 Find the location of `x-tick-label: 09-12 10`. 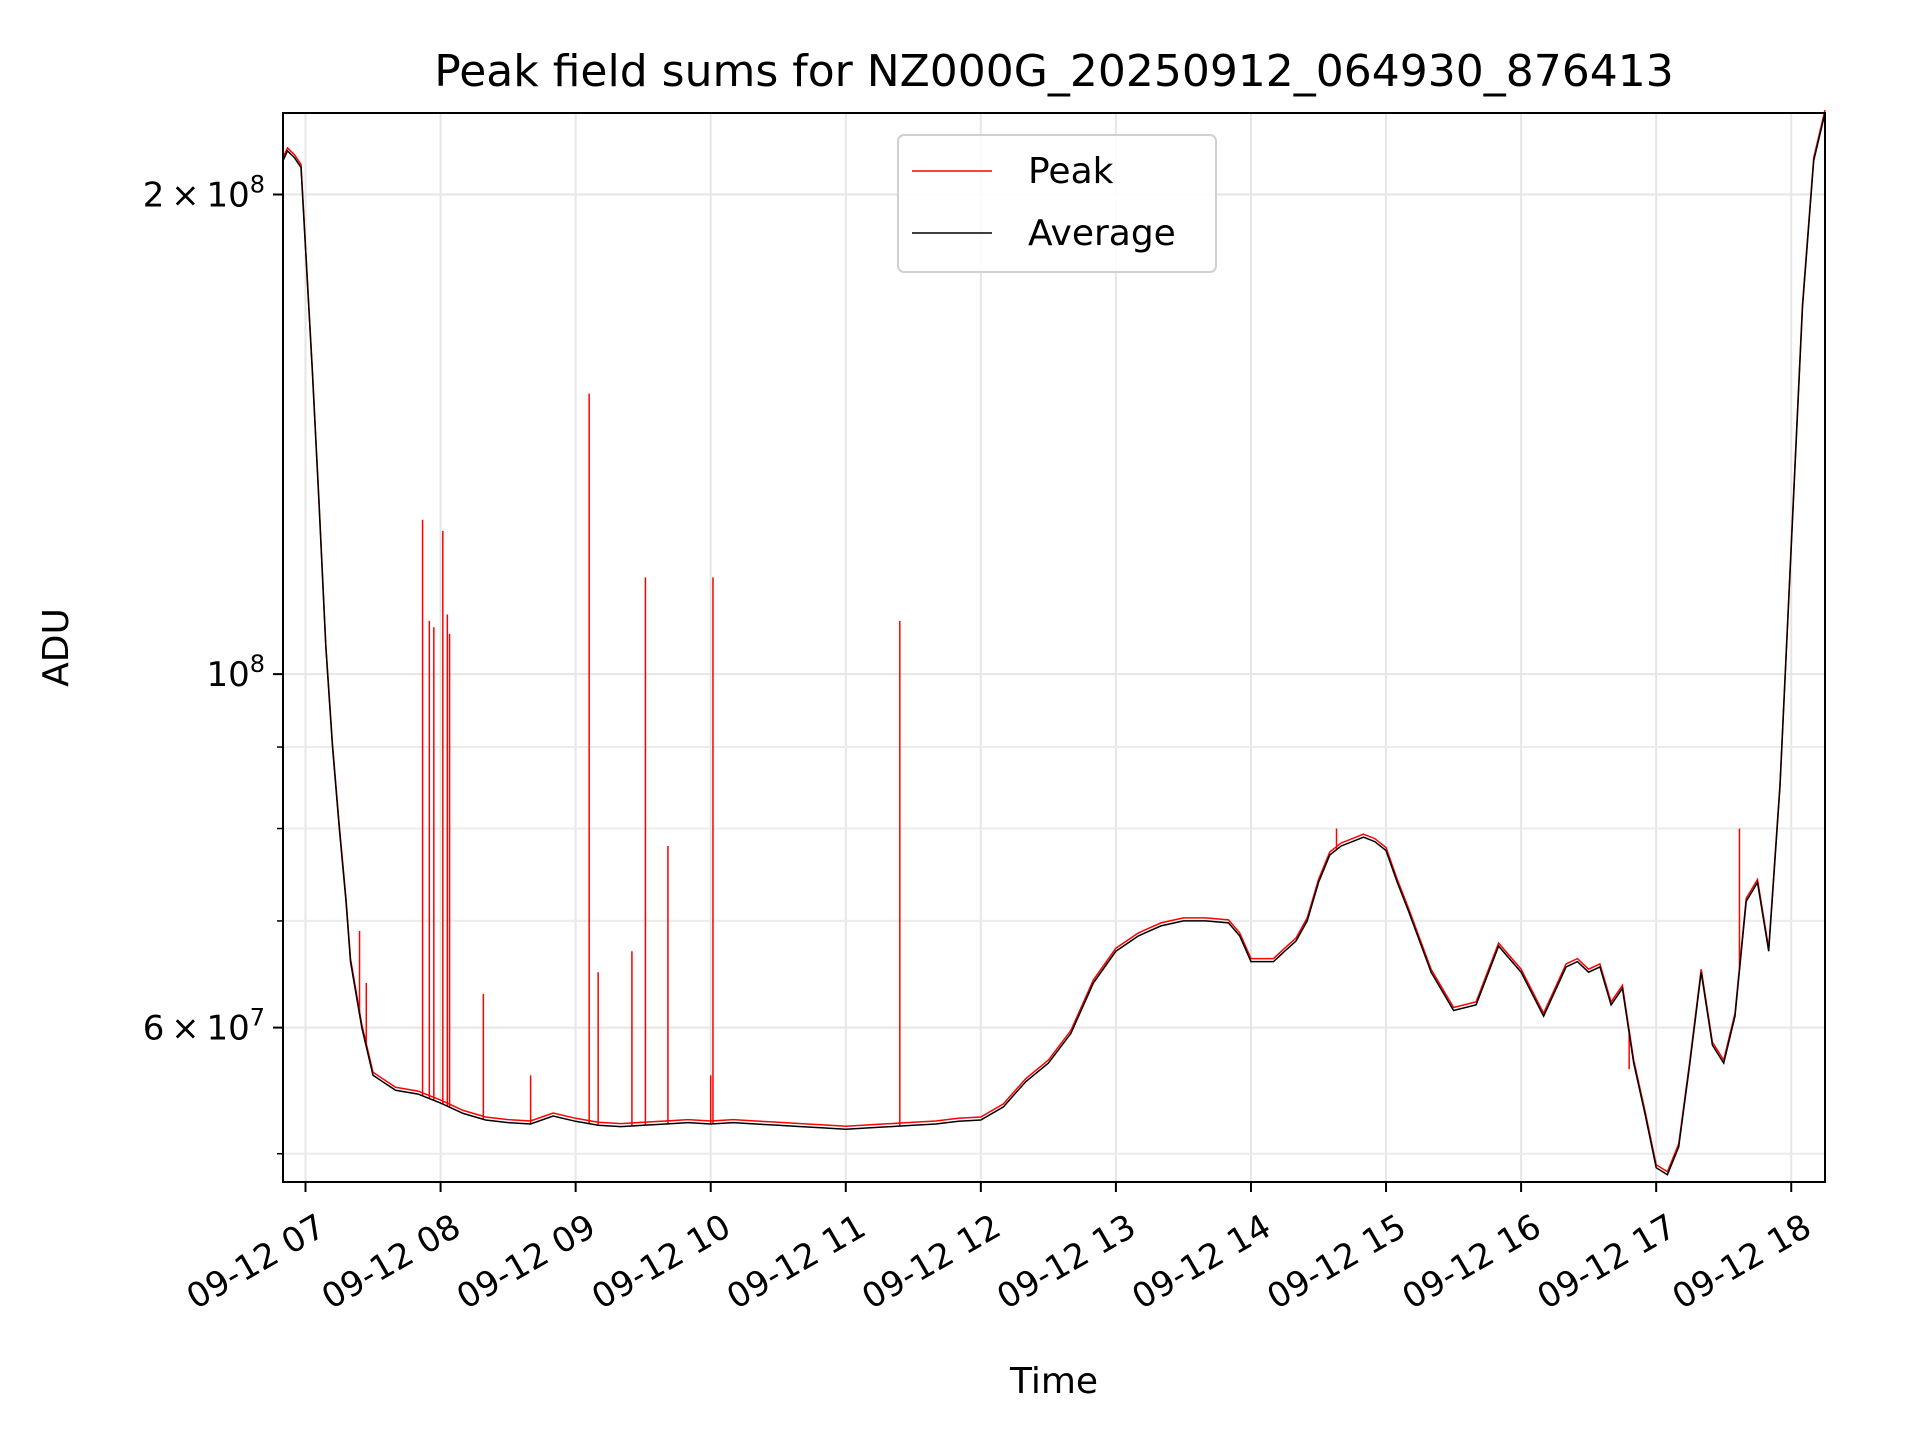

x-tick-label: 09-12 10 is located at coordinates (661, 1262).